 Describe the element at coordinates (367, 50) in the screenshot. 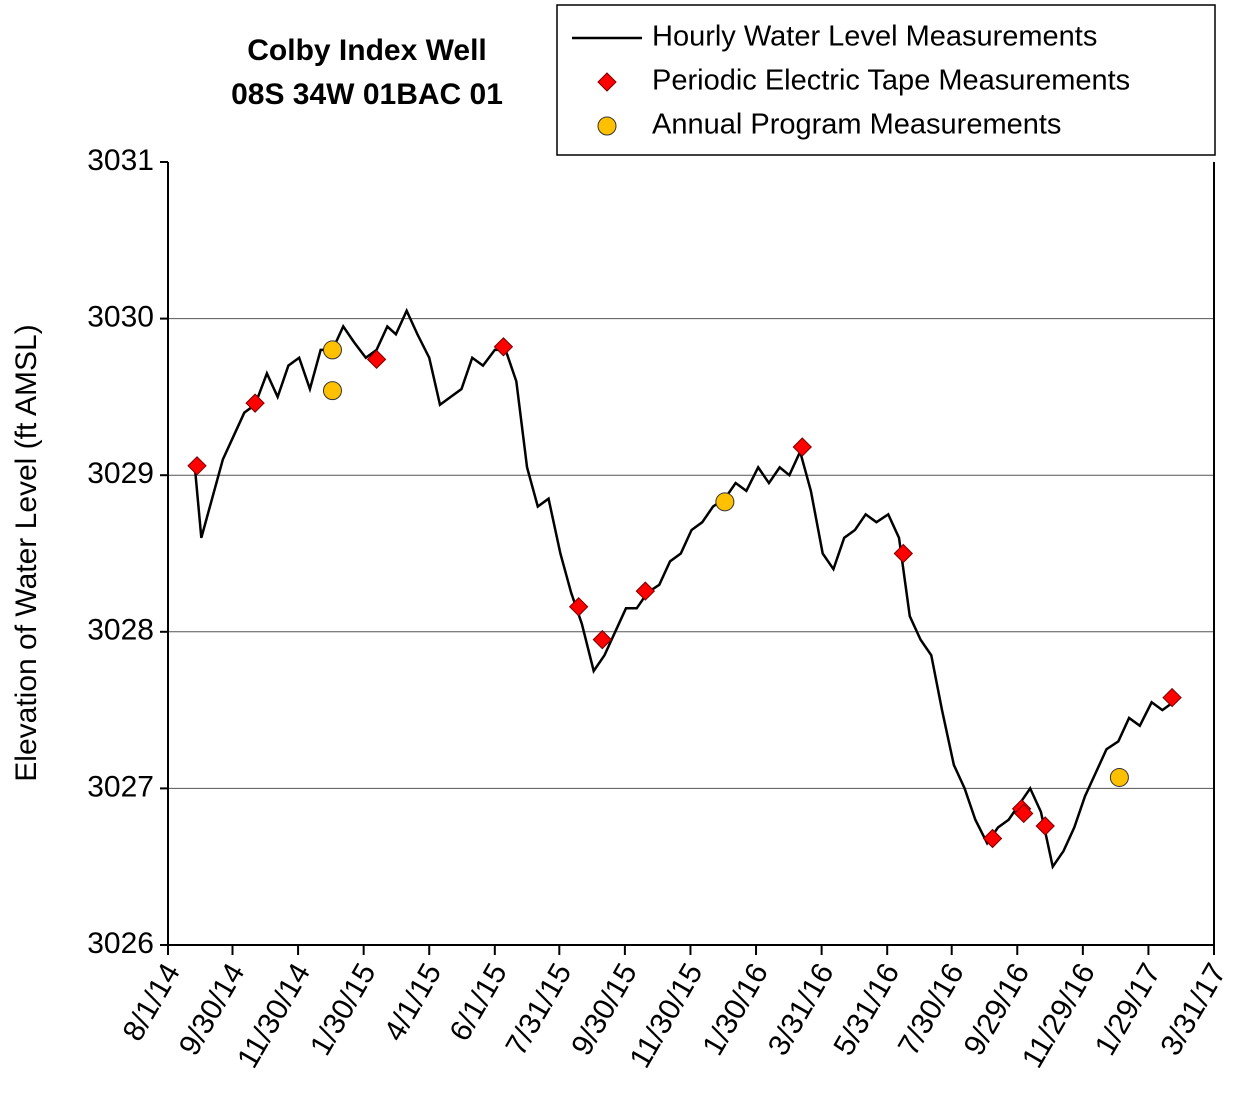

I see `chart-title: Colby Index Well` at that location.